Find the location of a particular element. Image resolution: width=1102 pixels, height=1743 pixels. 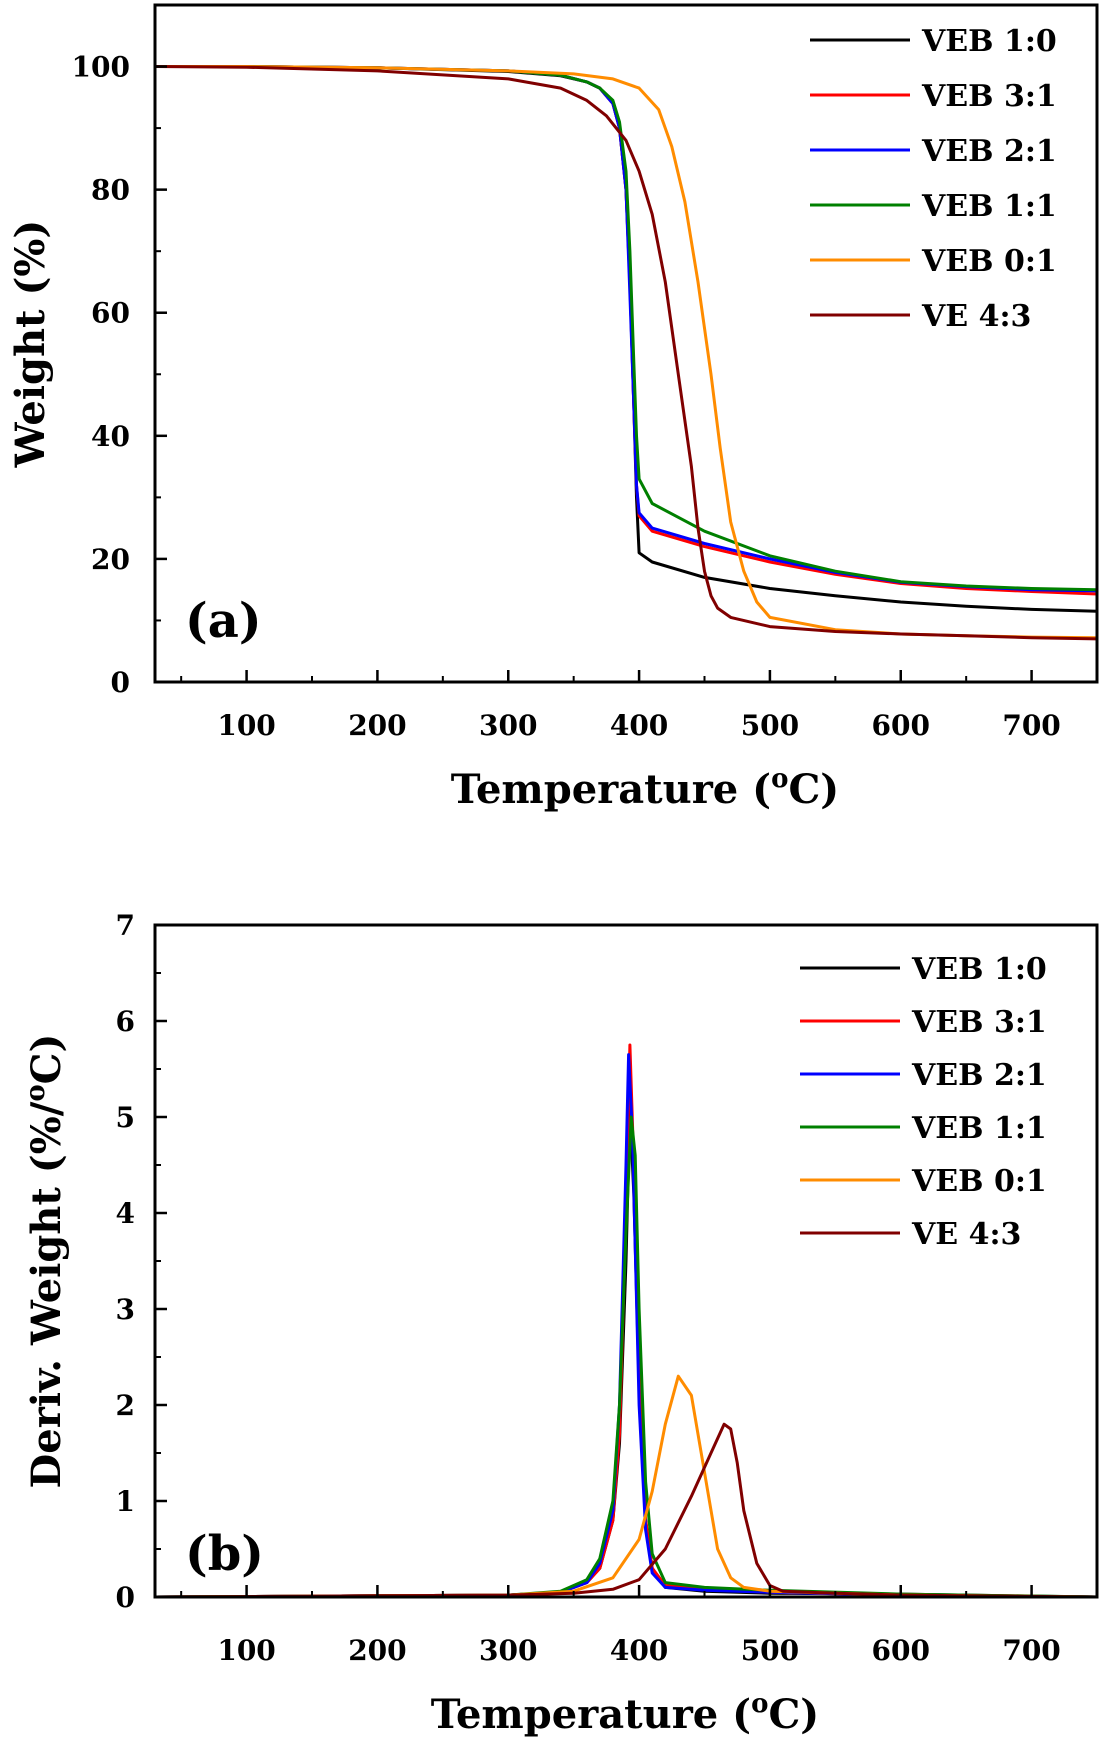

y-tick-label: 7 is located at coordinates (125, 925).